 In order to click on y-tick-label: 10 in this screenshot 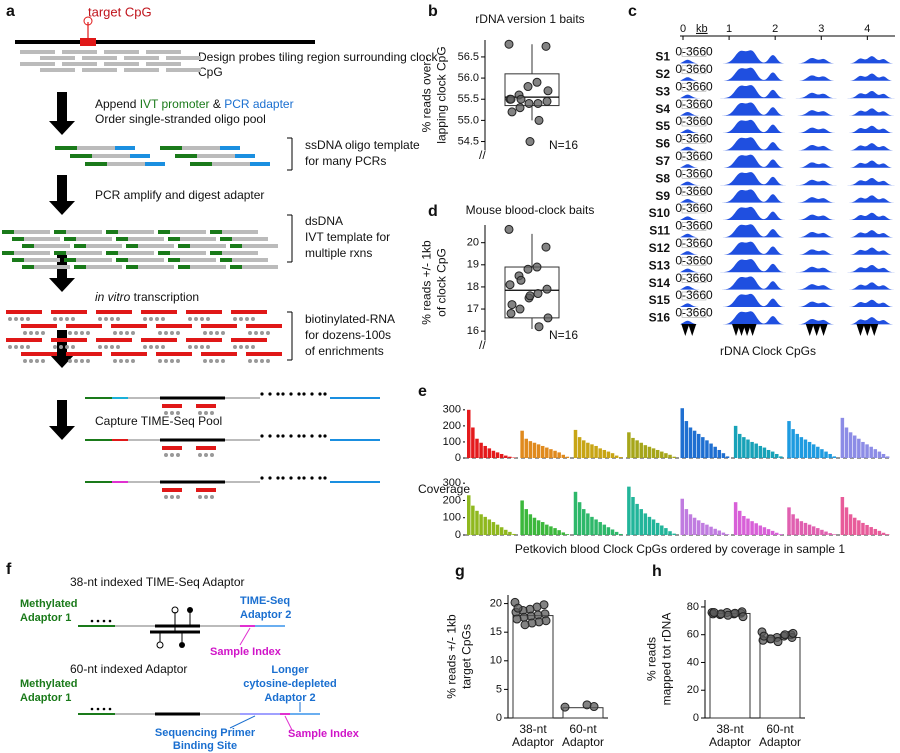, I will do `click(496, 661)`.